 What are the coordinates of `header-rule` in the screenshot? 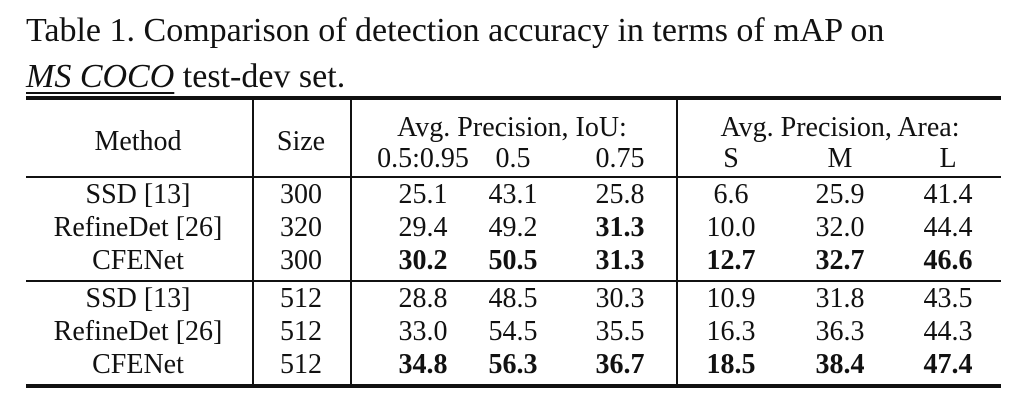 It's located at (513, 177).